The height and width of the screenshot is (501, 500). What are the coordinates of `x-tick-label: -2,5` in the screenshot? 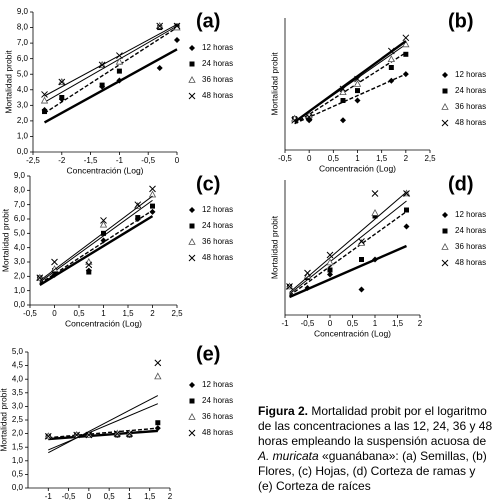 It's located at (33, 160).